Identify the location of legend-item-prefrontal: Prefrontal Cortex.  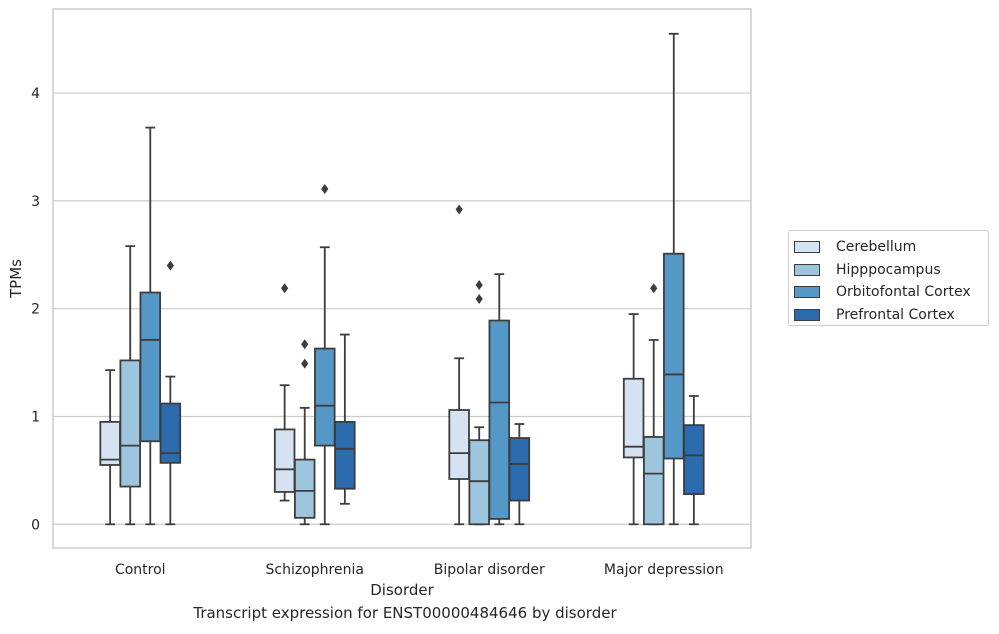
(888, 315).